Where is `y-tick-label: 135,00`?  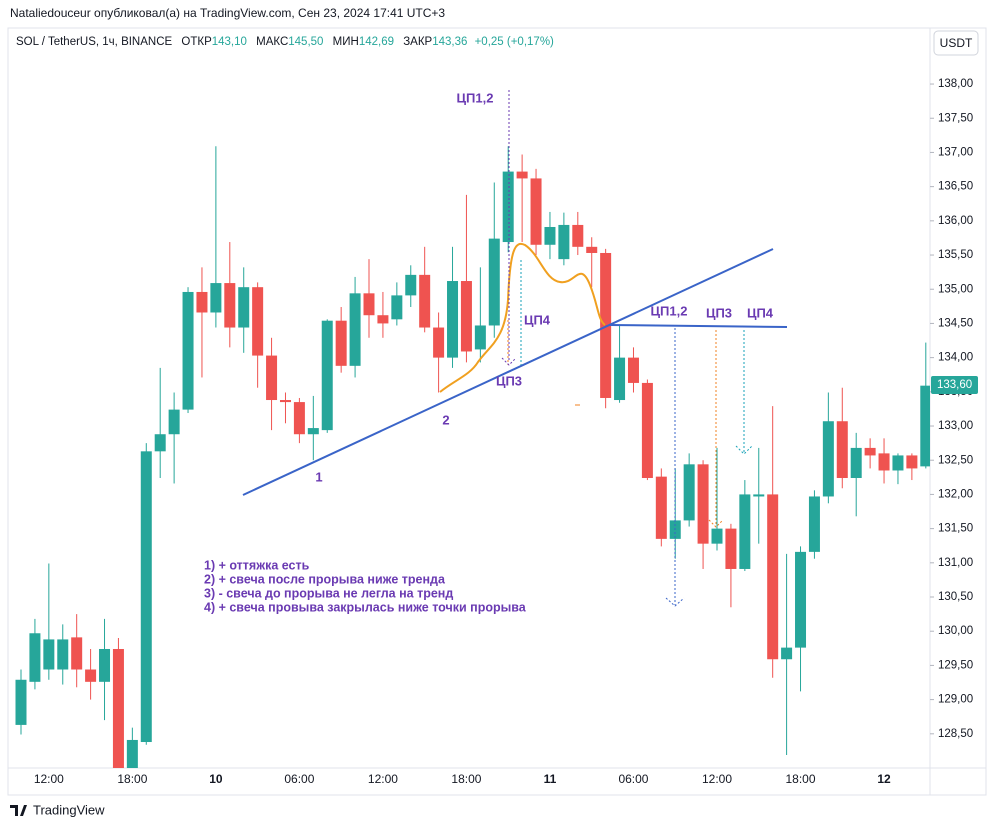 y-tick-label: 135,00 is located at coordinates (955, 289).